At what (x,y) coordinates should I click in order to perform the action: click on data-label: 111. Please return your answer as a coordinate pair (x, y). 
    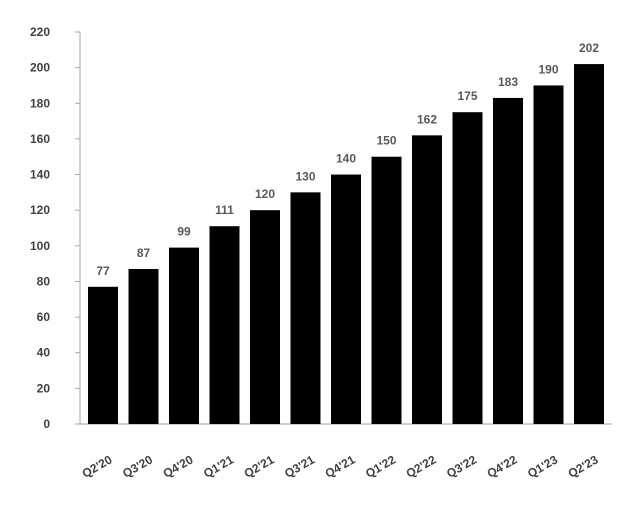
    Looking at the image, I should click on (224, 210).